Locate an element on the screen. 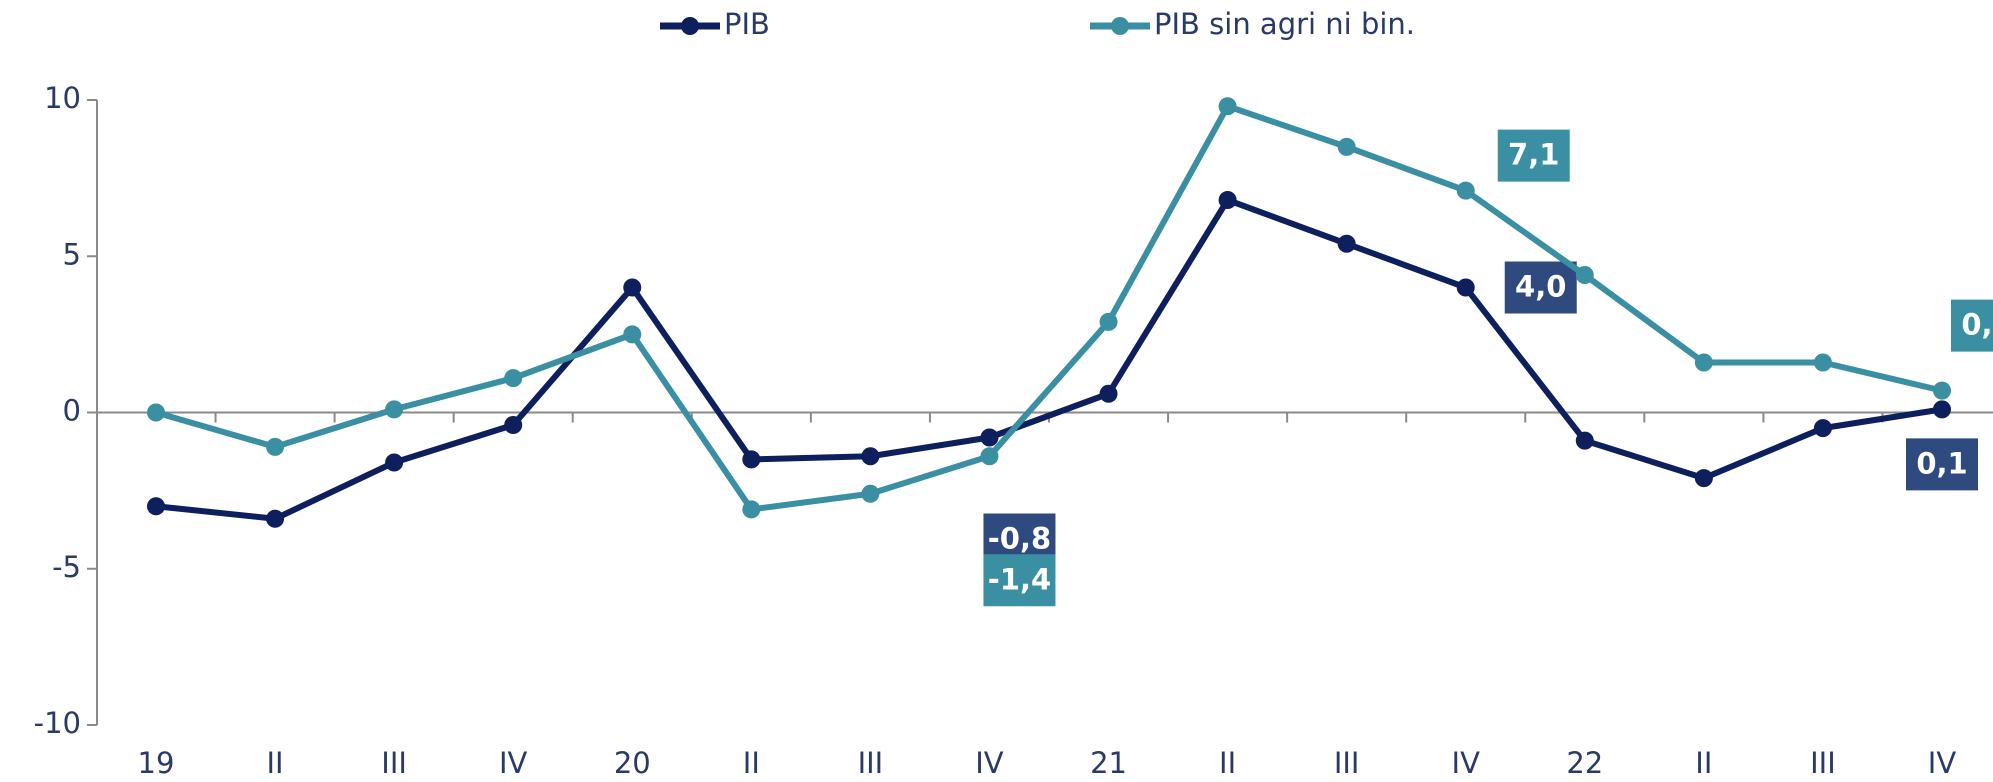 Image resolution: width=1993 pixels, height=782 pixels. y-tick-label: 10 is located at coordinates (62, 98).